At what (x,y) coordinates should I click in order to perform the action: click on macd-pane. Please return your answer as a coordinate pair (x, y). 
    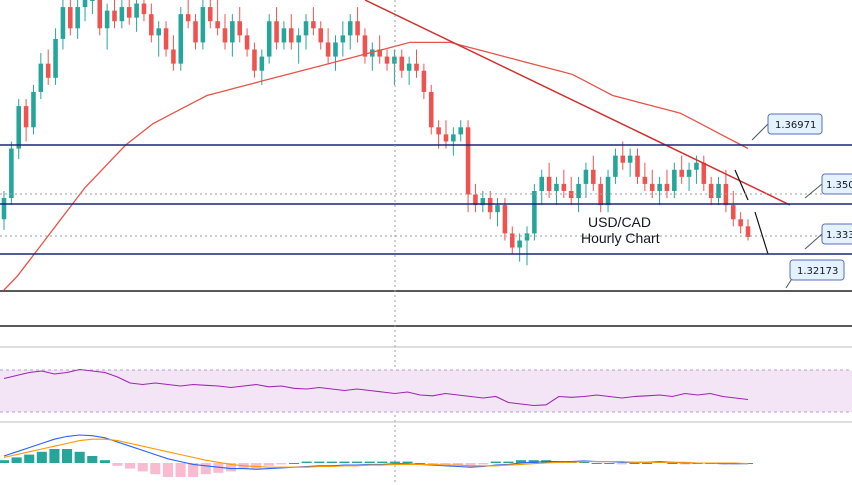
    Looking at the image, I should click on (377, 455).